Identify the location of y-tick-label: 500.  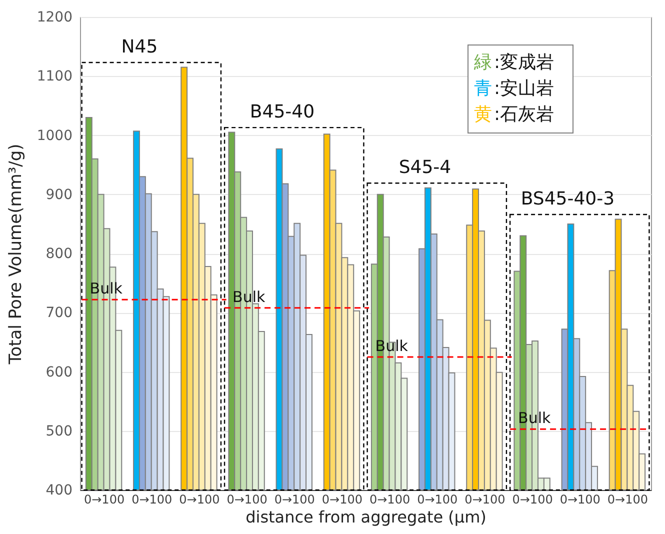
(59, 431).